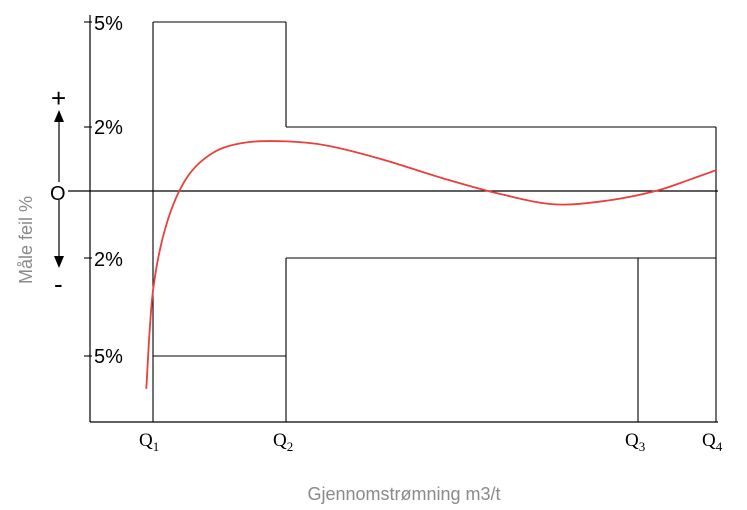 The height and width of the screenshot is (510, 747). Describe the element at coordinates (108, 24) in the screenshot. I see `y-tick-label-plus5: 5%` at that location.